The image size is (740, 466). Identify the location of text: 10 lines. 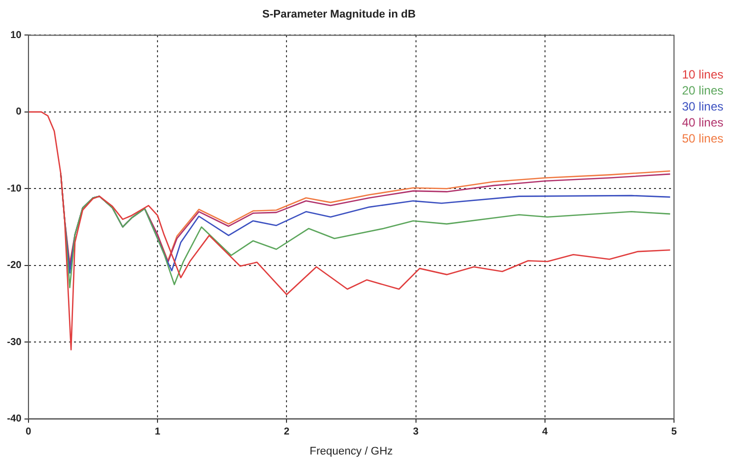
(703, 75).